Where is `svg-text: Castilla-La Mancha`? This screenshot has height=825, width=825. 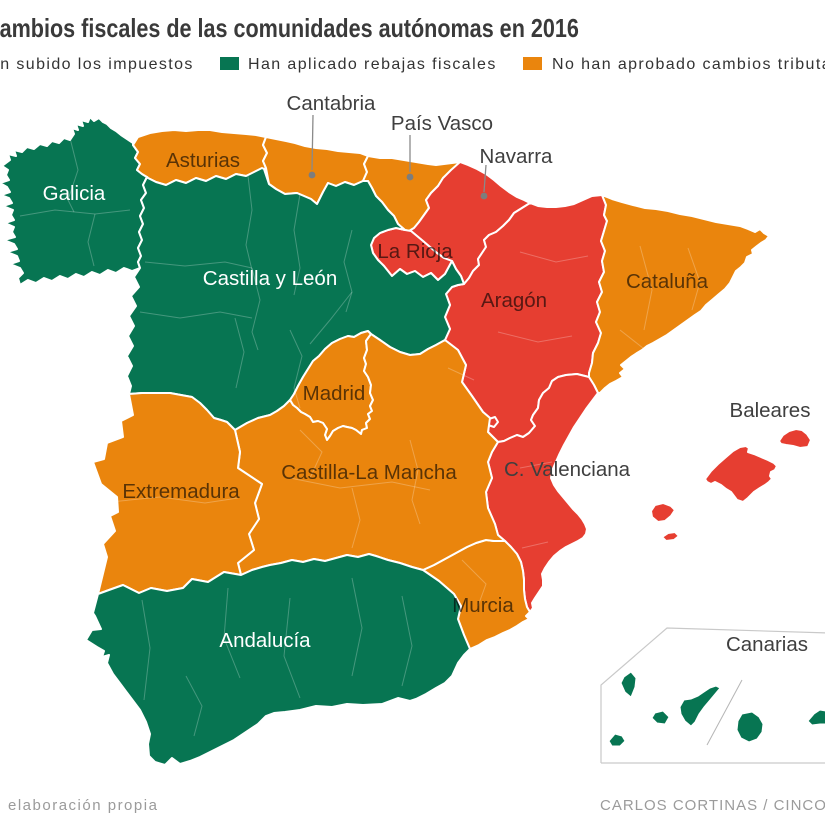
svg-text: Castilla-La Mancha is located at coordinates (369, 472).